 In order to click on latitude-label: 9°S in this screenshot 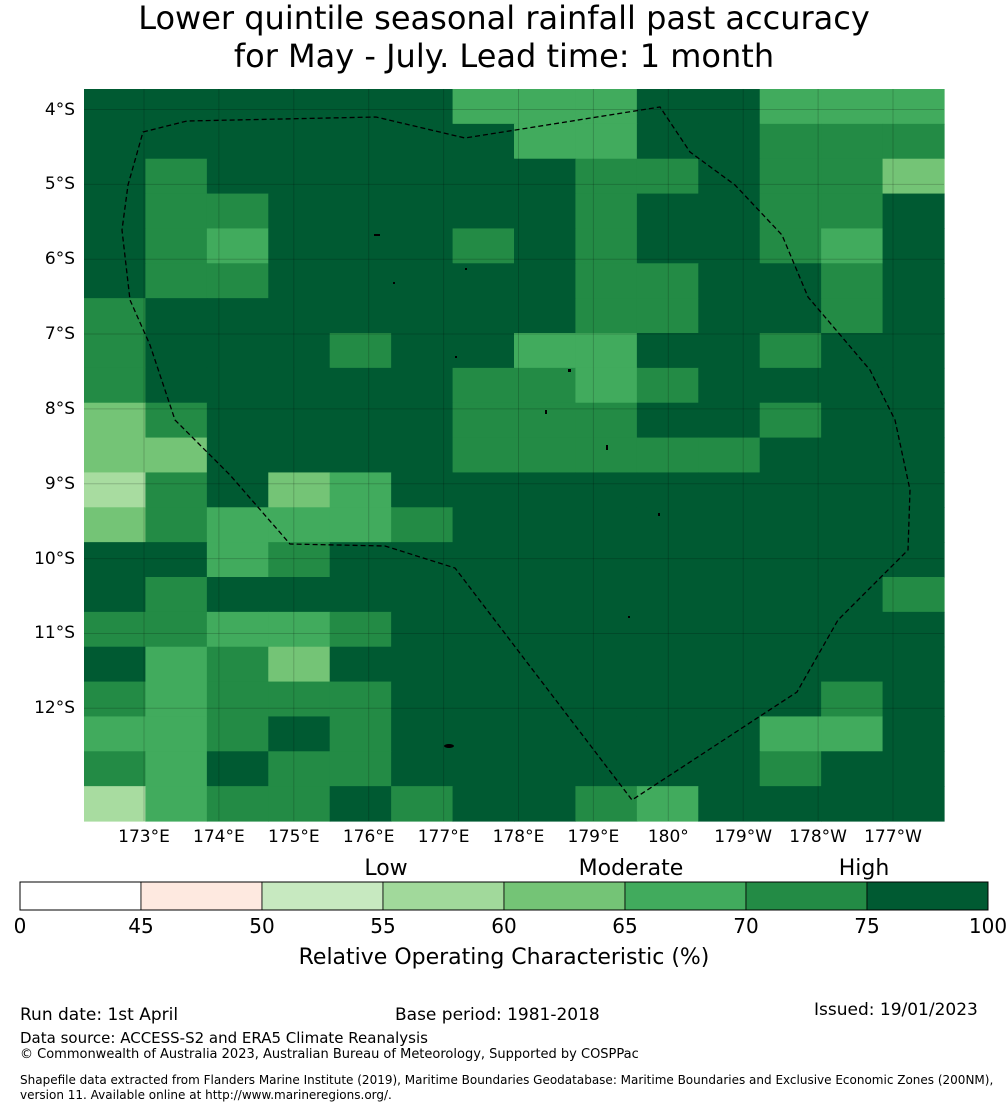, I will do `click(59, 483)`.